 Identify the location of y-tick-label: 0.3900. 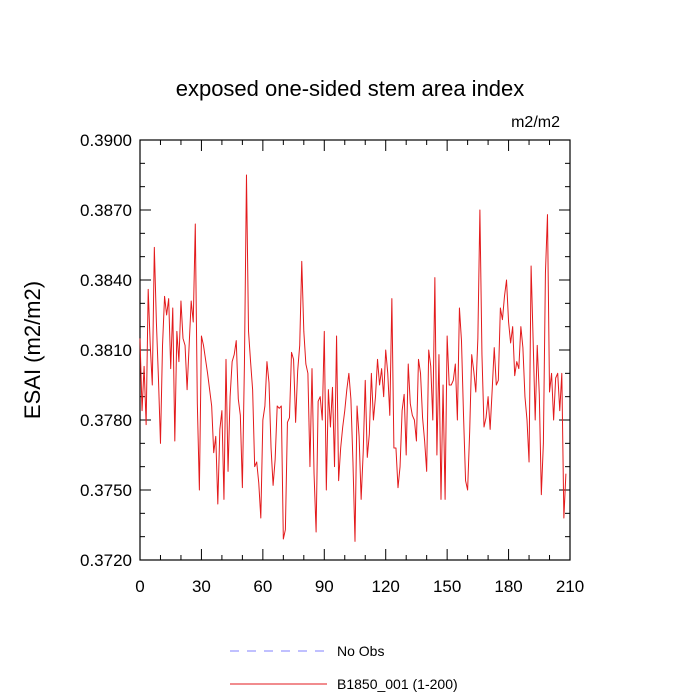
(106, 140).